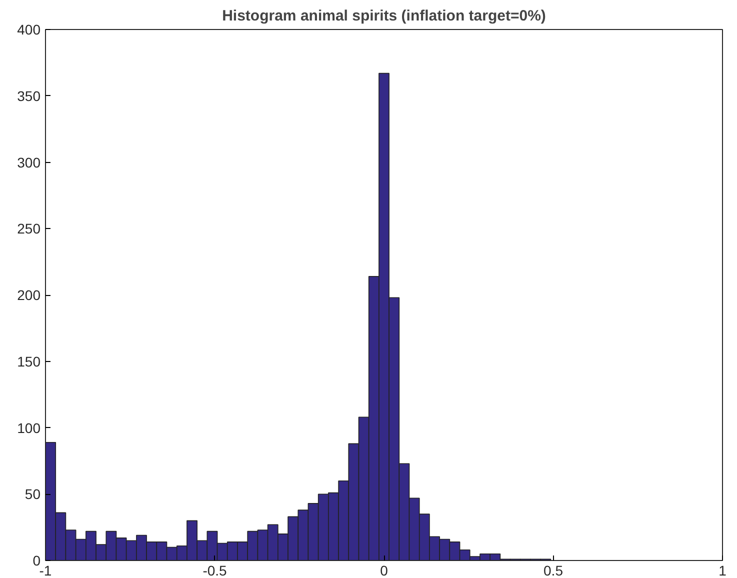  I want to click on y-tick-label: 50, so click(32, 494).